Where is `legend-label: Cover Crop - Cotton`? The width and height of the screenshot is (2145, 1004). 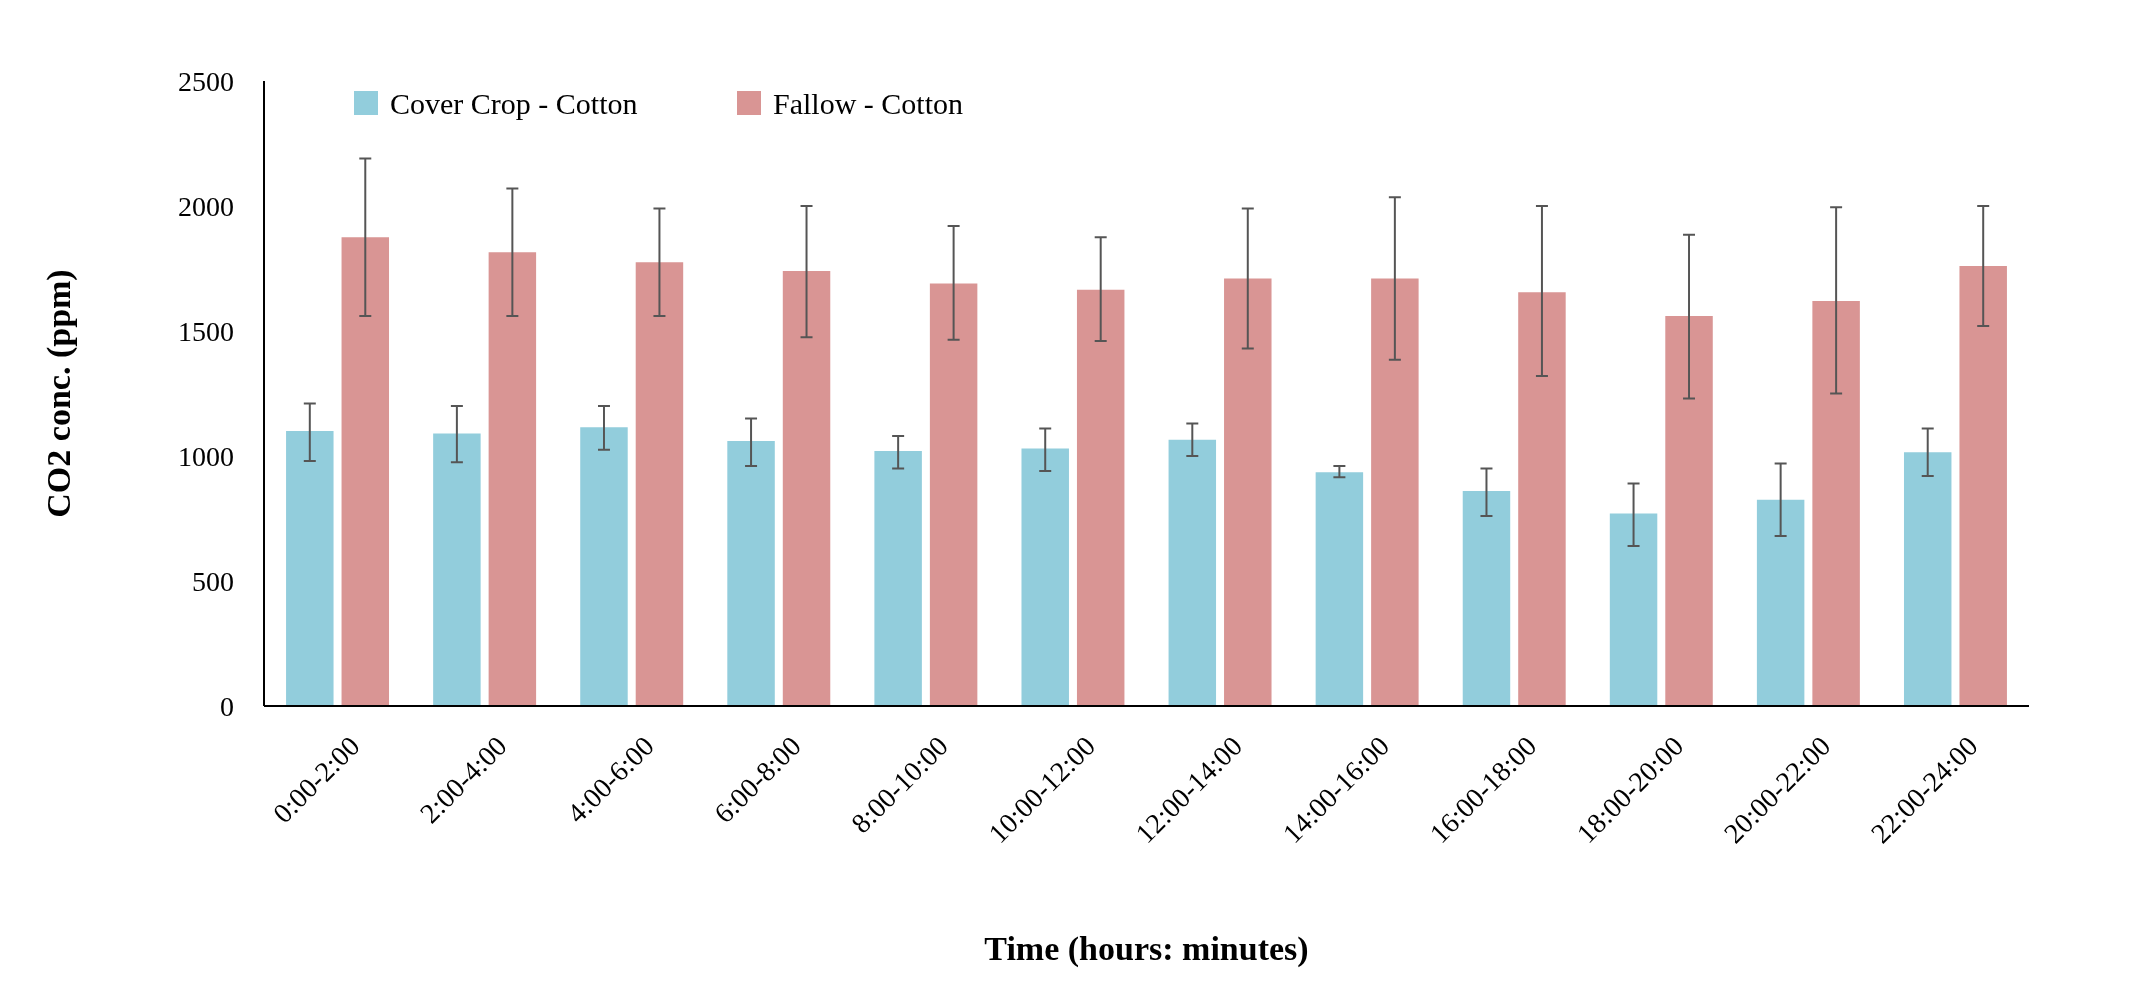
legend-label: Cover Crop - Cotton is located at coordinates (514, 103).